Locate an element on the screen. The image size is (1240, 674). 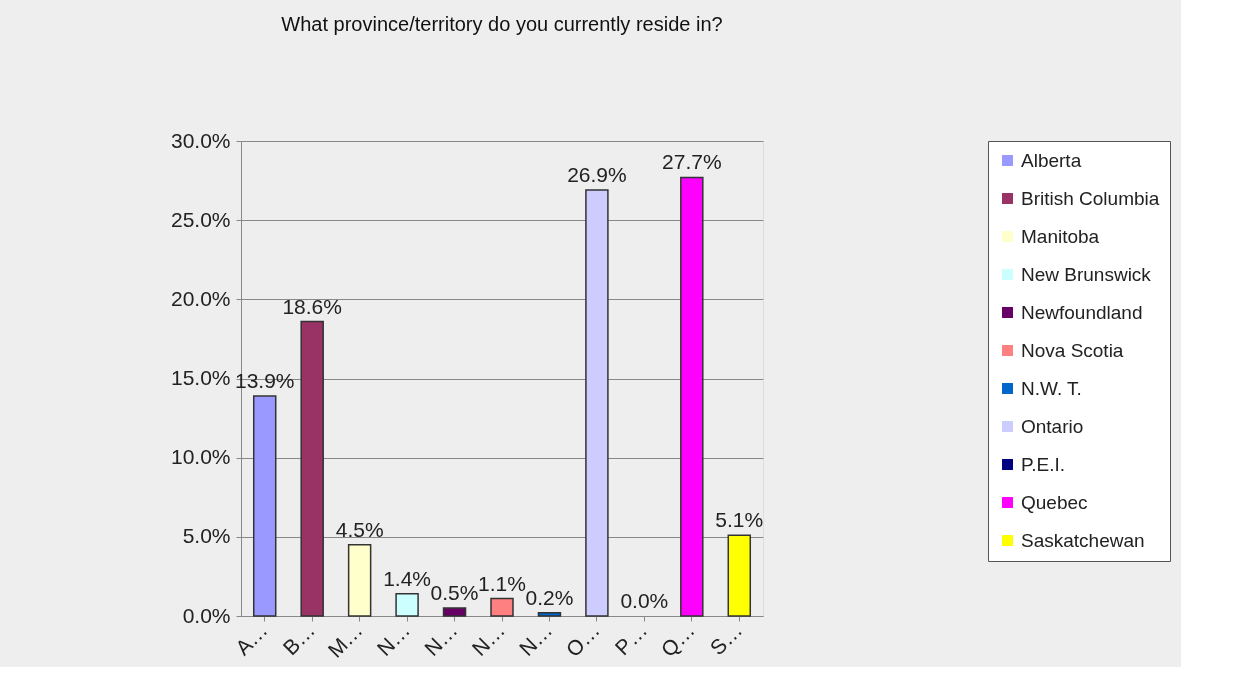
y-tick-label: 10.0% is located at coordinates (200, 457).